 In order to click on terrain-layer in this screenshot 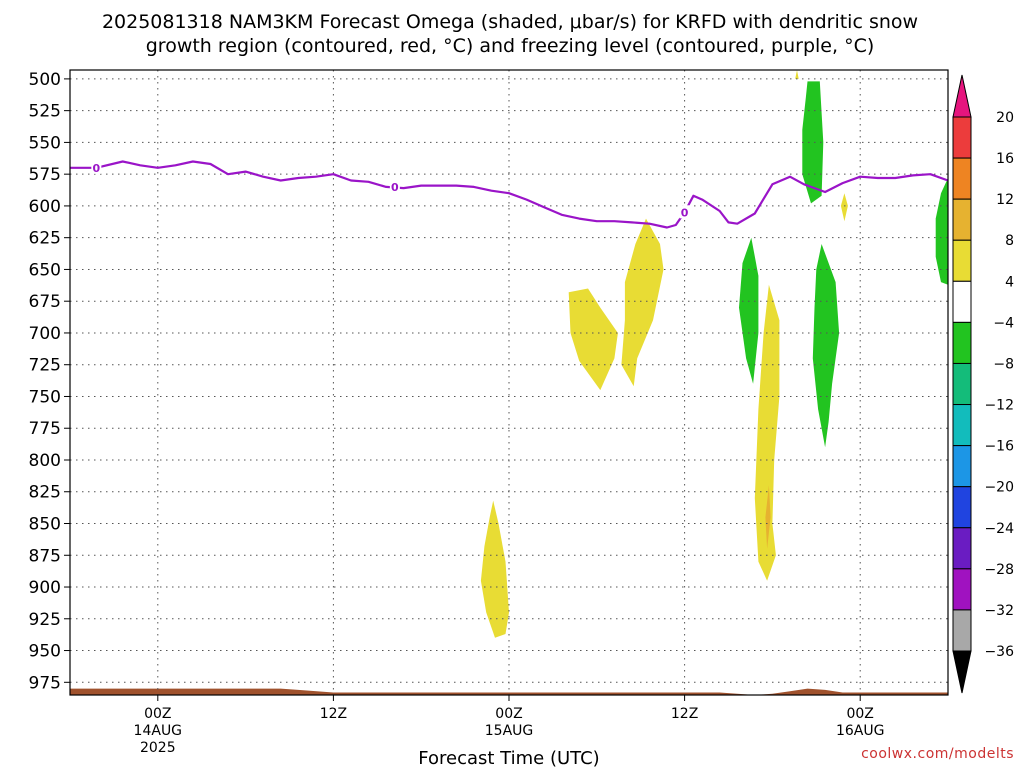, I will do `click(509, 691)`.